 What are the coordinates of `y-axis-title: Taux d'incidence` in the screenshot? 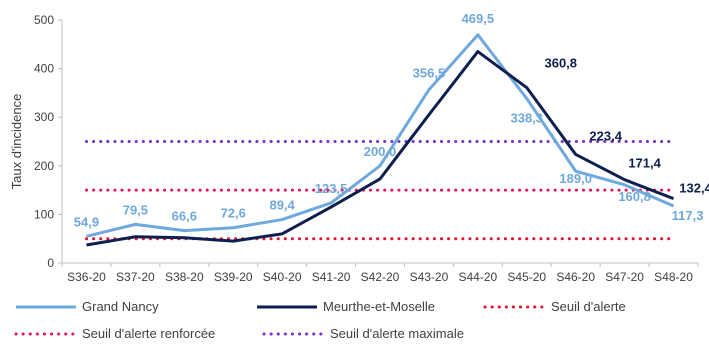 It's located at (16, 142).